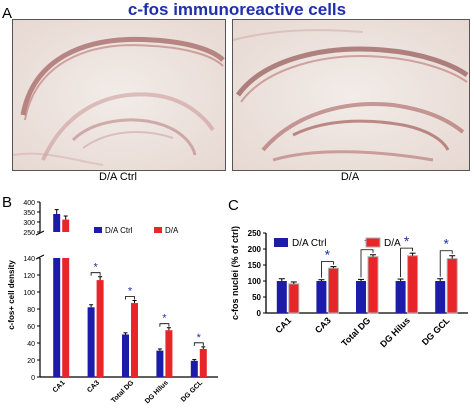 The image size is (474, 411). Describe the element at coordinates (255, 249) in the screenshot. I see `y-tick-label: 200` at that location.